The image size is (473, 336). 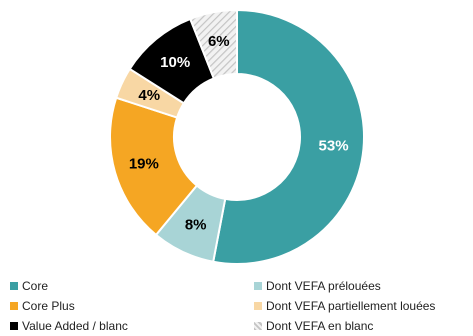 What do you see at coordinates (334, 146) in the screenshot?
I see `slice-label-core: 53%` at bounding box center [334, 146].